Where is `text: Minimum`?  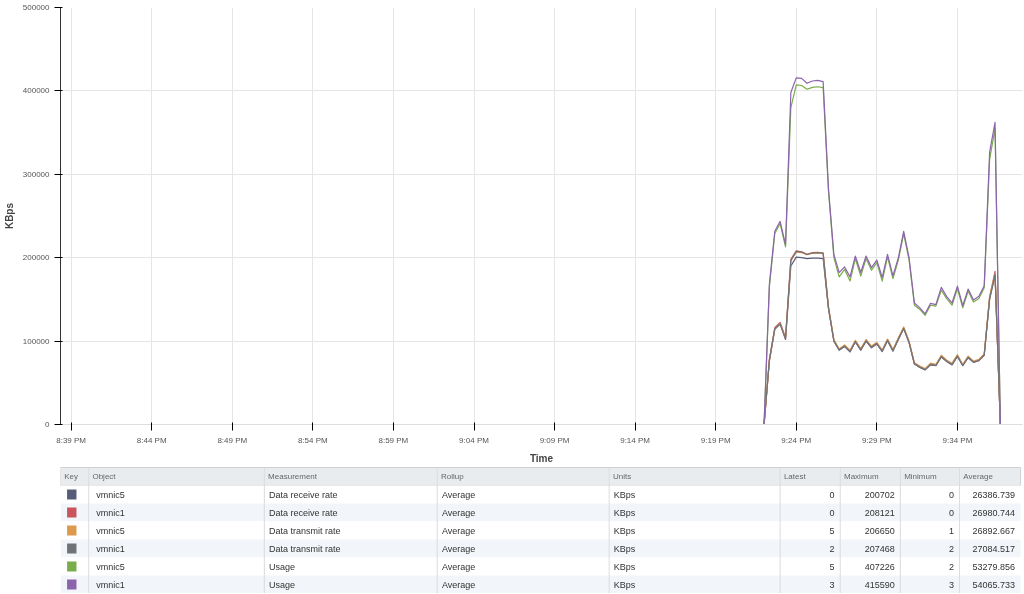
text: Minimum is located at coordinates (920, 476).